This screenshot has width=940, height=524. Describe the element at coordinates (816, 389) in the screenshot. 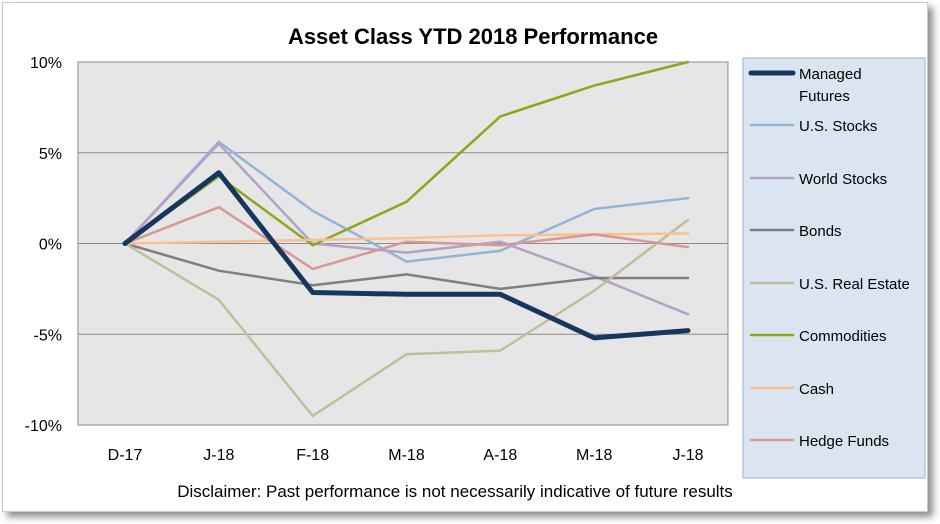

I see `legend-label: Cash` at that location.